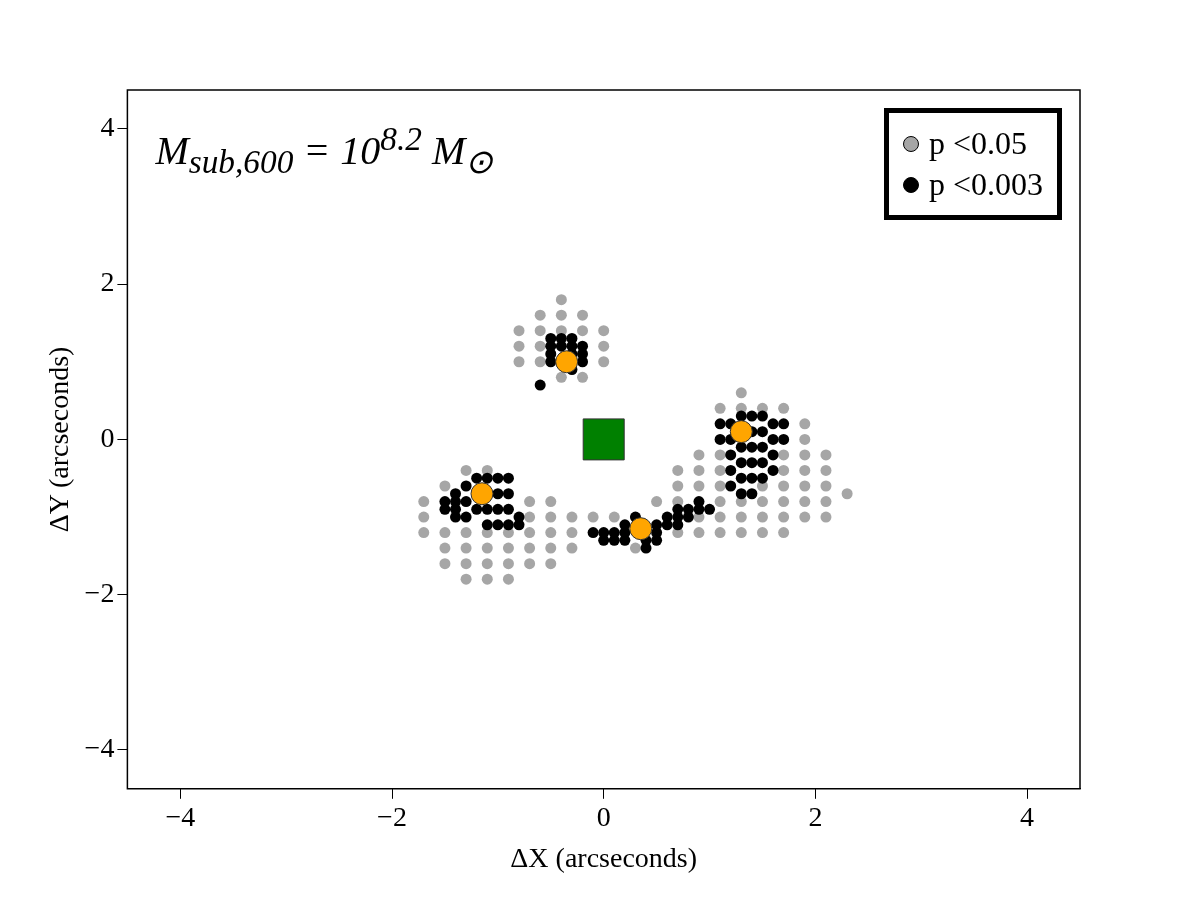 This screenshot has width=1200, height=900. Describe the element at coordinates (986, 184) in the screenshot. I see `legend-label: p <0.003` at that location.